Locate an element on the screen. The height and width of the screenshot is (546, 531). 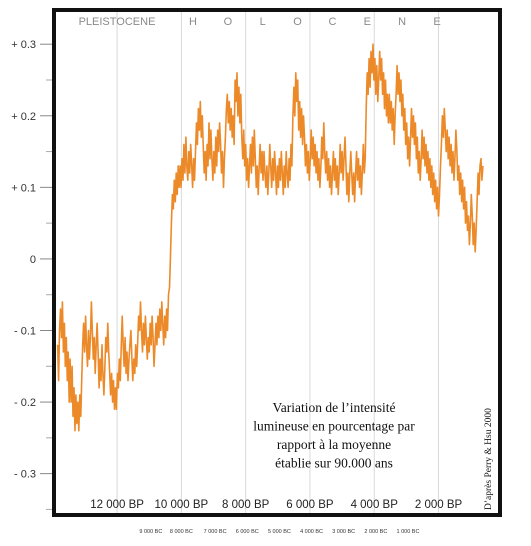
y-tick-label-2: + 0.1 is located at coordinates (23, 188).